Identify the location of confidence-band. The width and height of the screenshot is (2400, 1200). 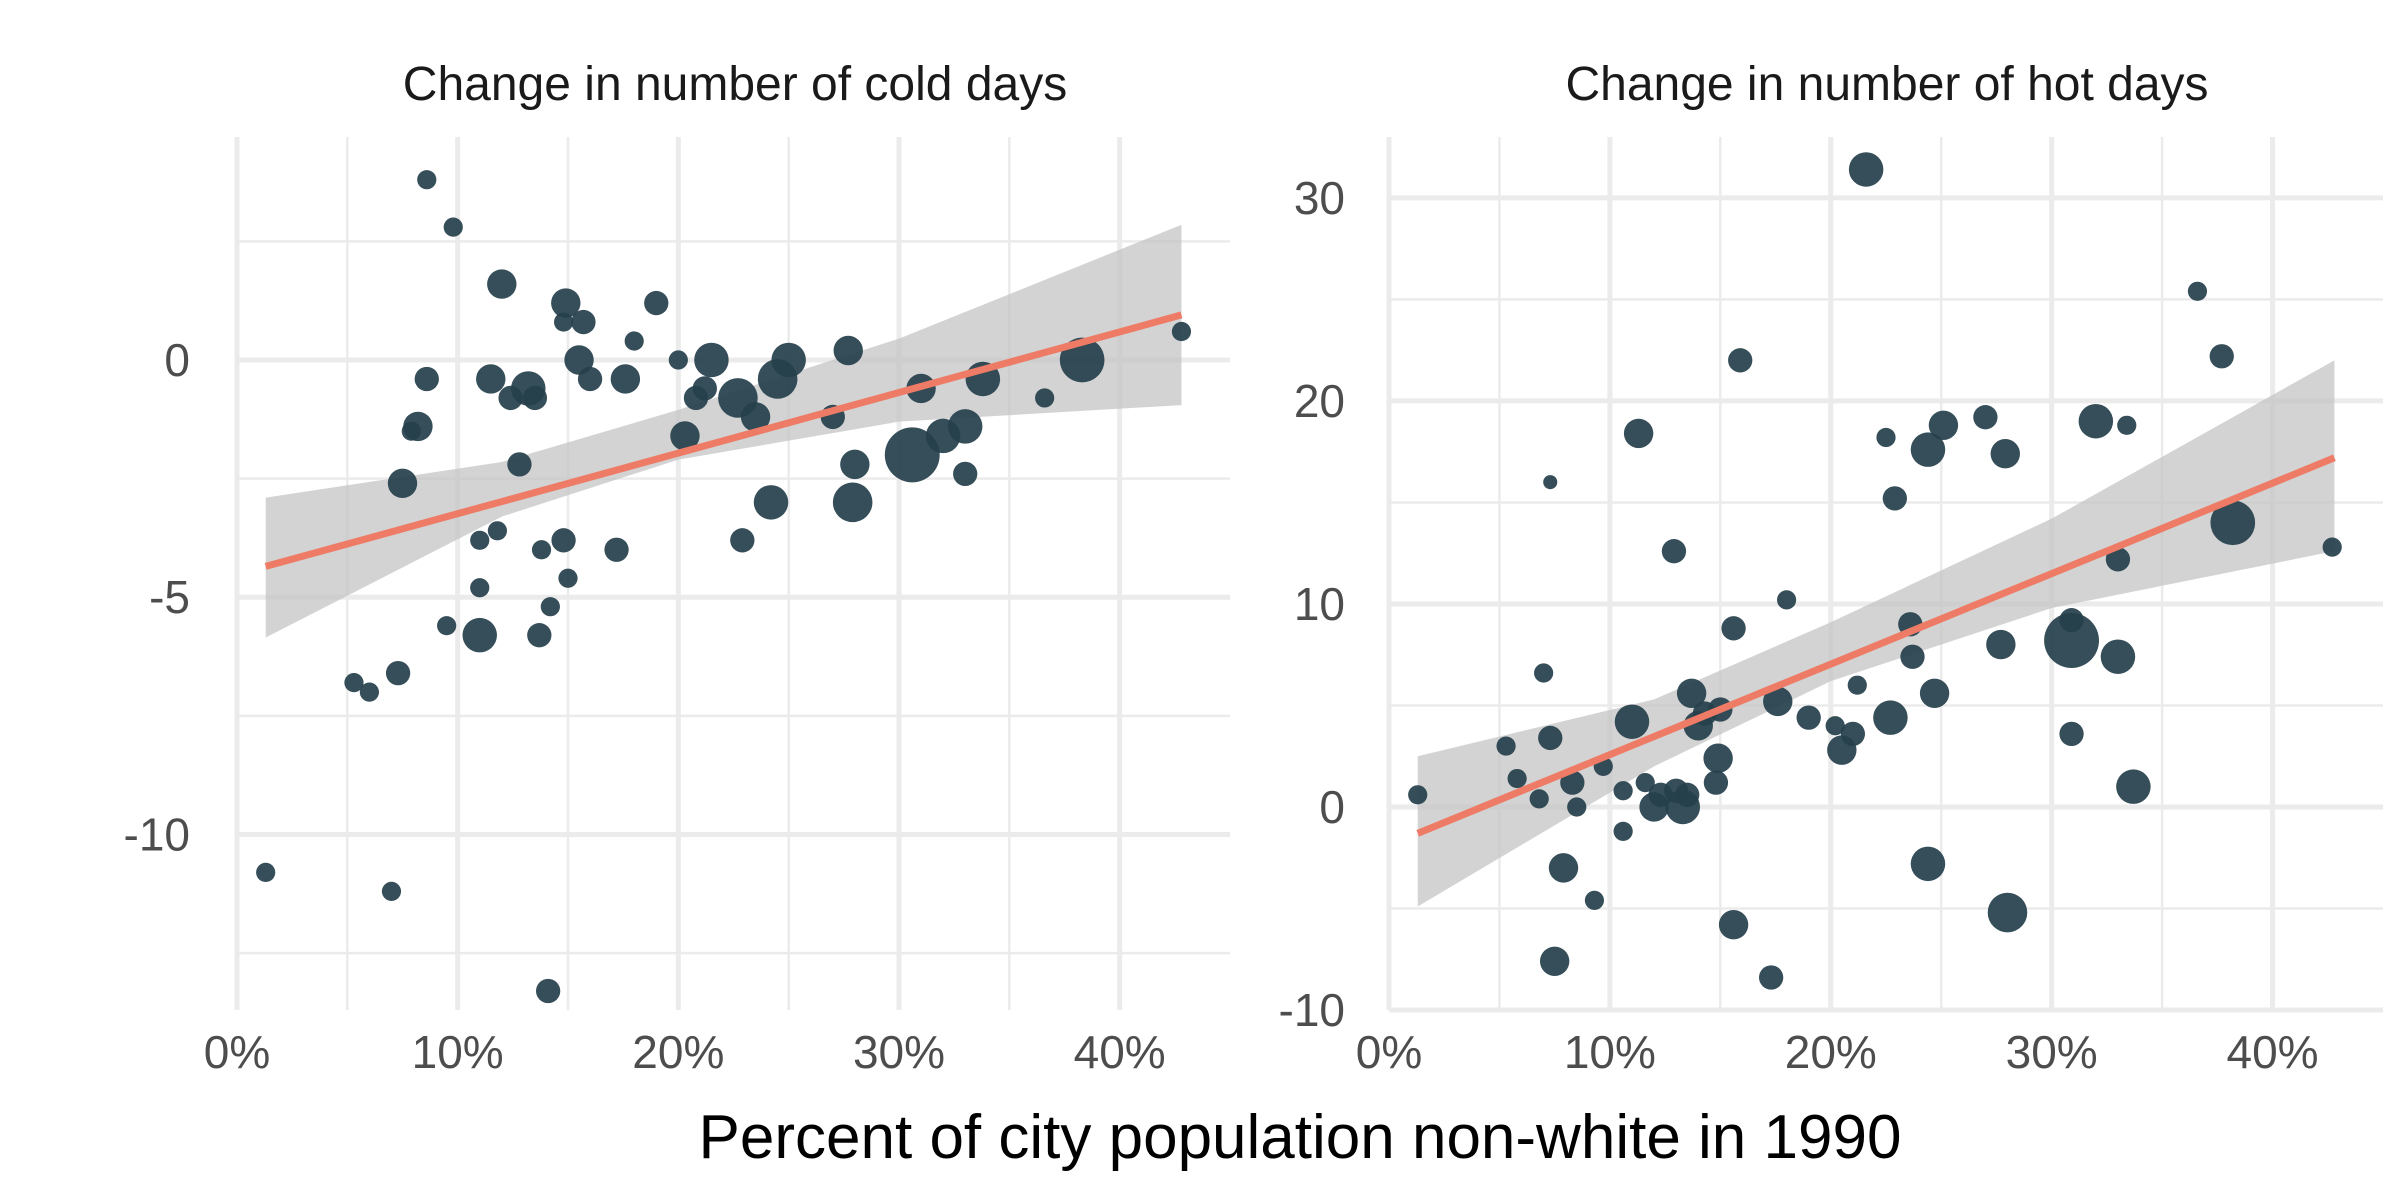
(723, 431).